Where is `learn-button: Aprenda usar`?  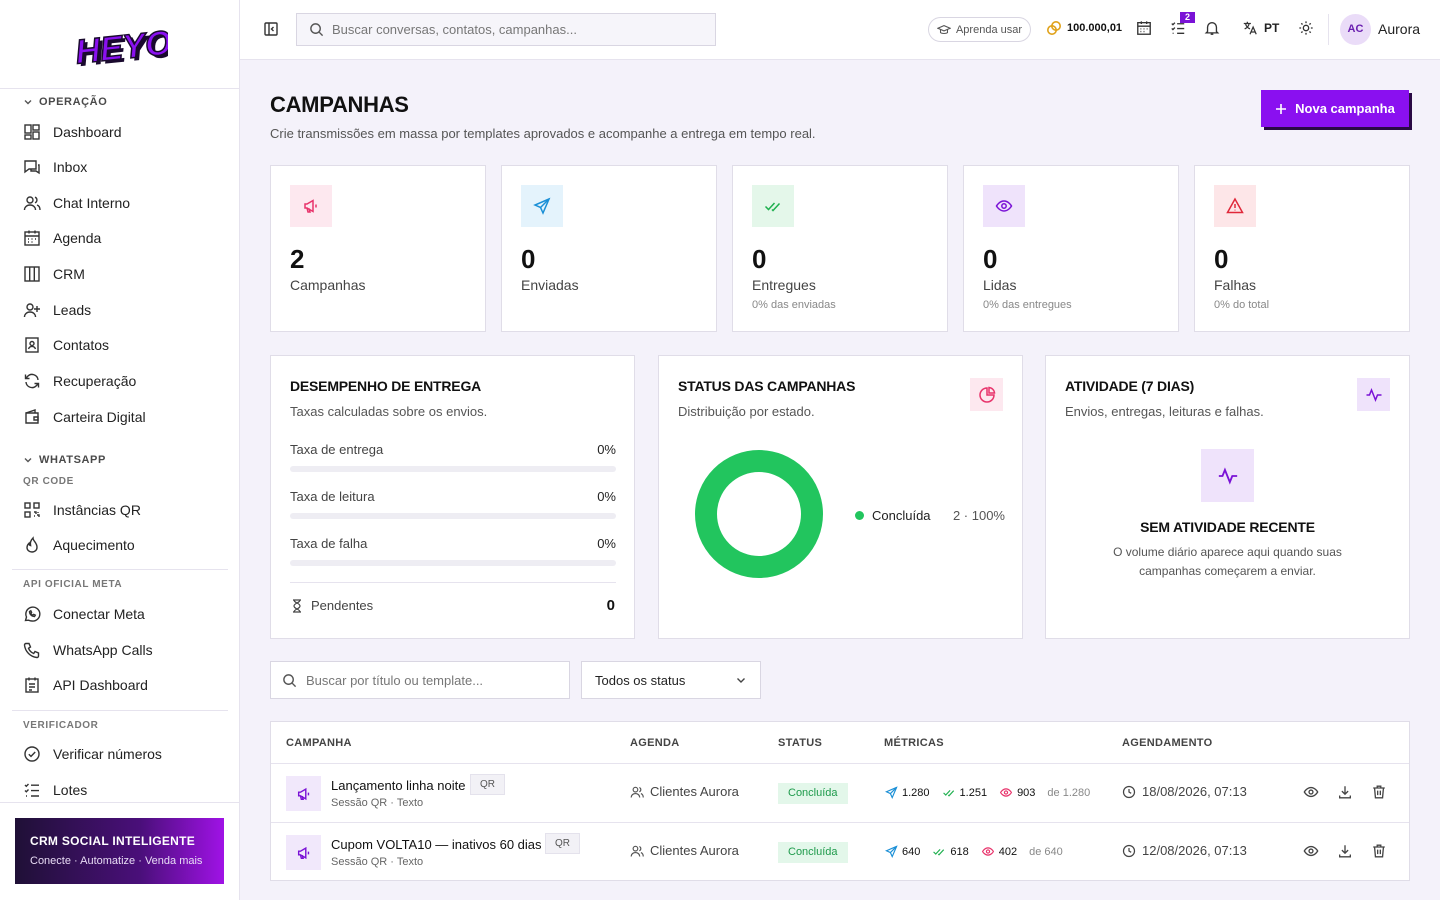
learn-button: Aprenda usar is located at coordinates (979, 29).